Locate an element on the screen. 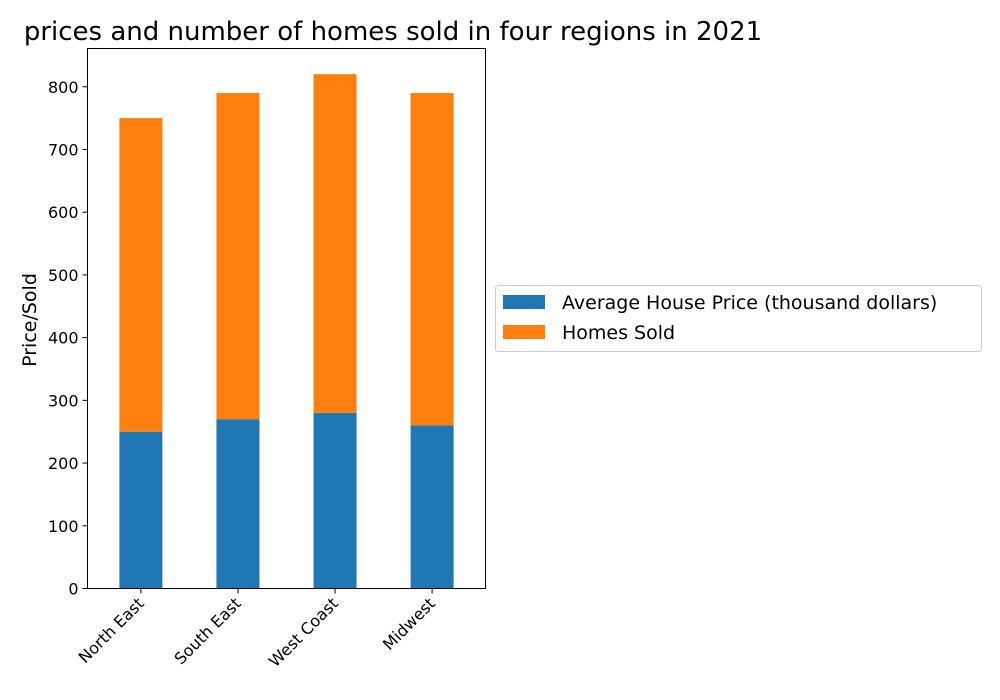  x-tick-label-midwest: Midwest is located at coordinates (409, 624).